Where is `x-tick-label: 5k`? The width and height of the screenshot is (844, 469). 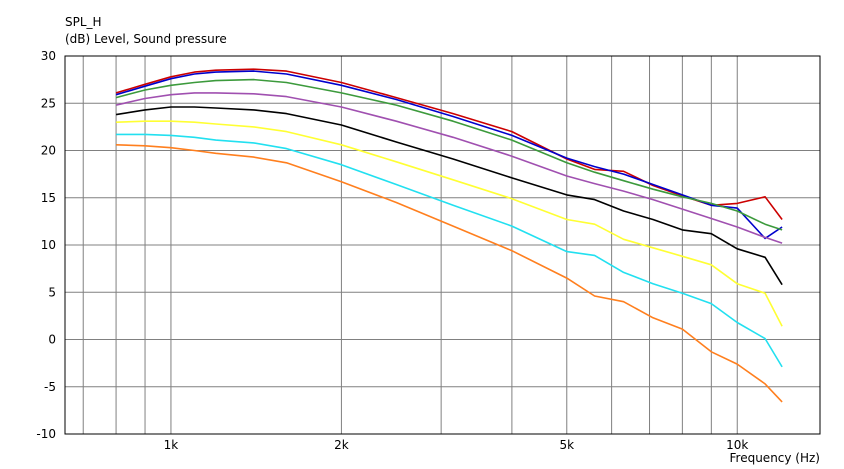 x-tick-label: 5k is located at coordinates (566, 445).